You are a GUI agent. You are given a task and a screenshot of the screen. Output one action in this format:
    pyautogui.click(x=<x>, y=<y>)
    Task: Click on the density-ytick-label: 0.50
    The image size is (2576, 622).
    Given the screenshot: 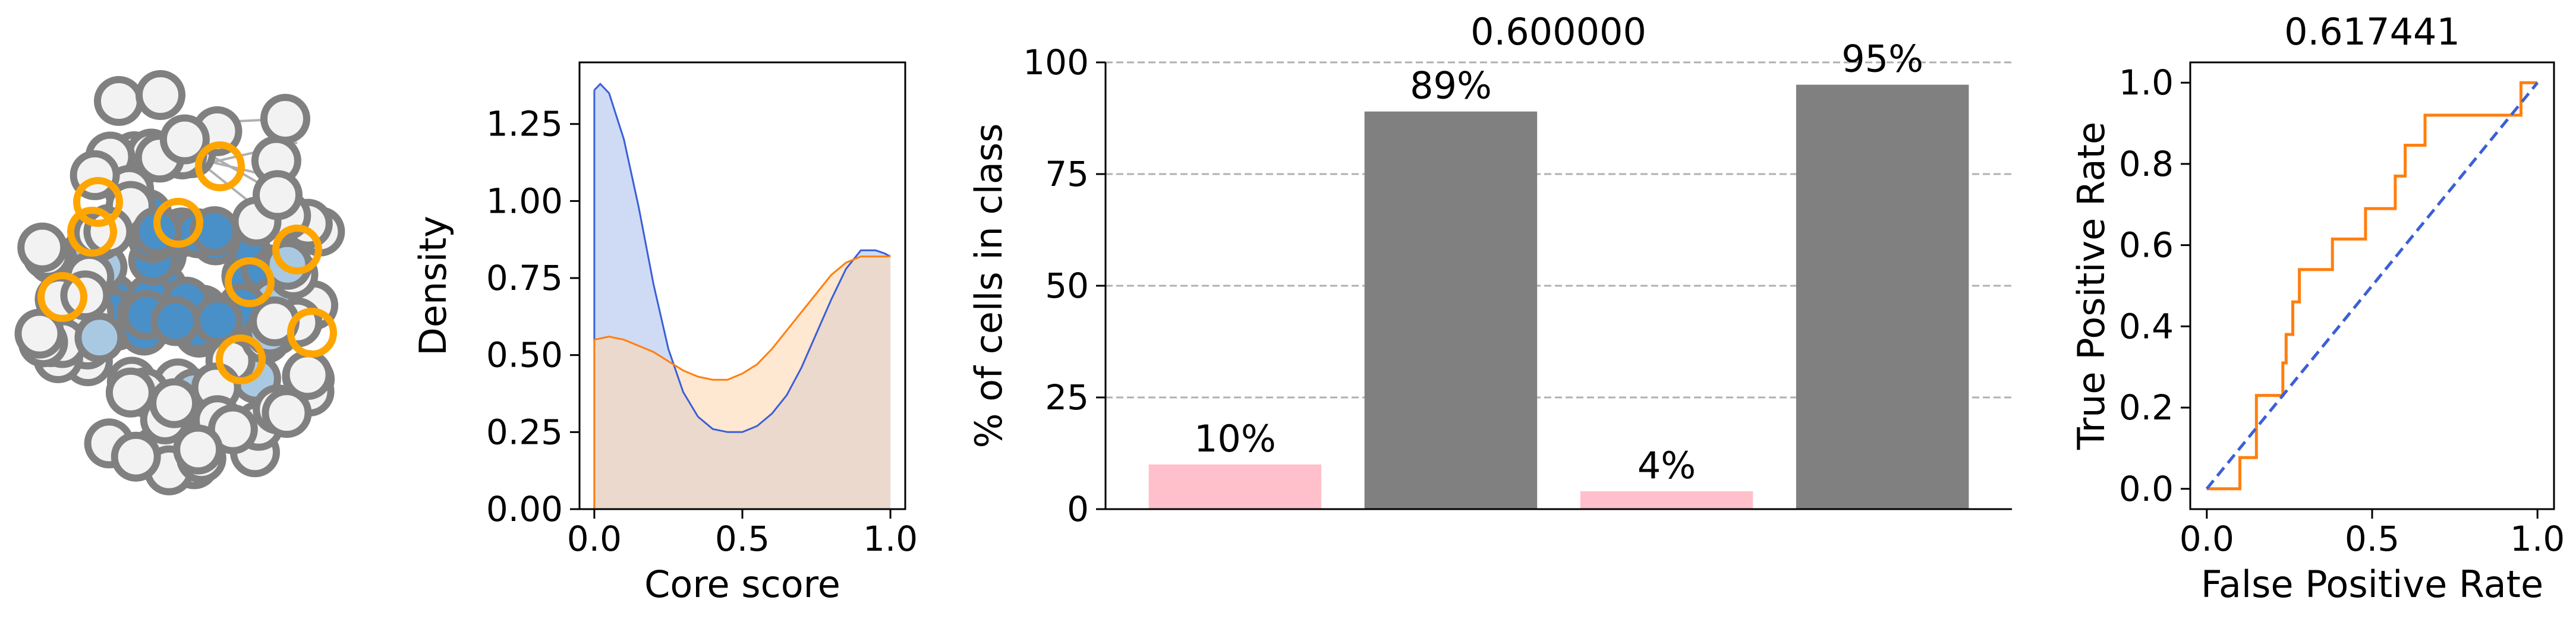 What is the action you would take?
    pyautogui.click(x=524, y=355)
    